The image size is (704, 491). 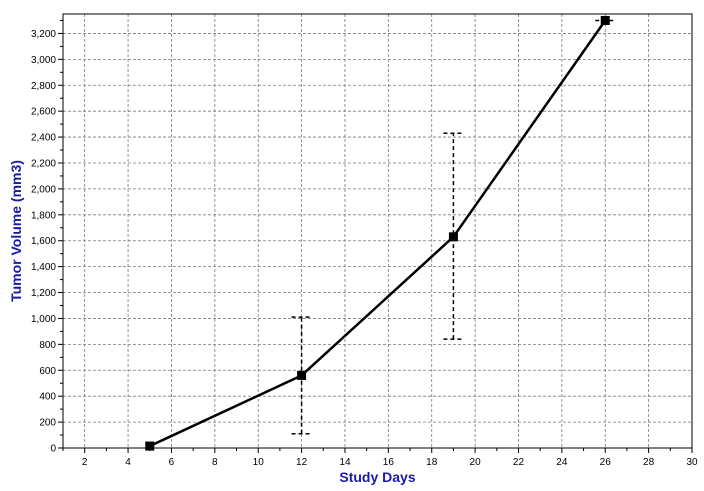 What do you see at coordinates (215, 462) in the screenshot?
I see `x-tick-label: 8` at bounding box center [215, 462].